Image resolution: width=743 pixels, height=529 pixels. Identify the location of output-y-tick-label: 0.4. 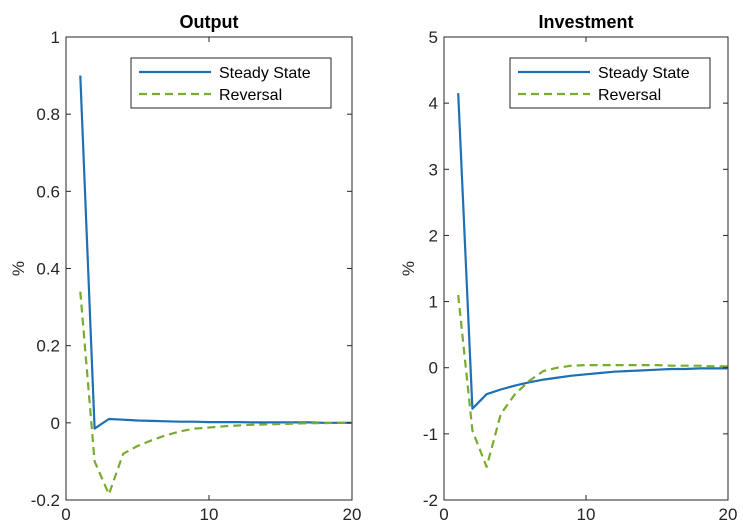
(48, 269).